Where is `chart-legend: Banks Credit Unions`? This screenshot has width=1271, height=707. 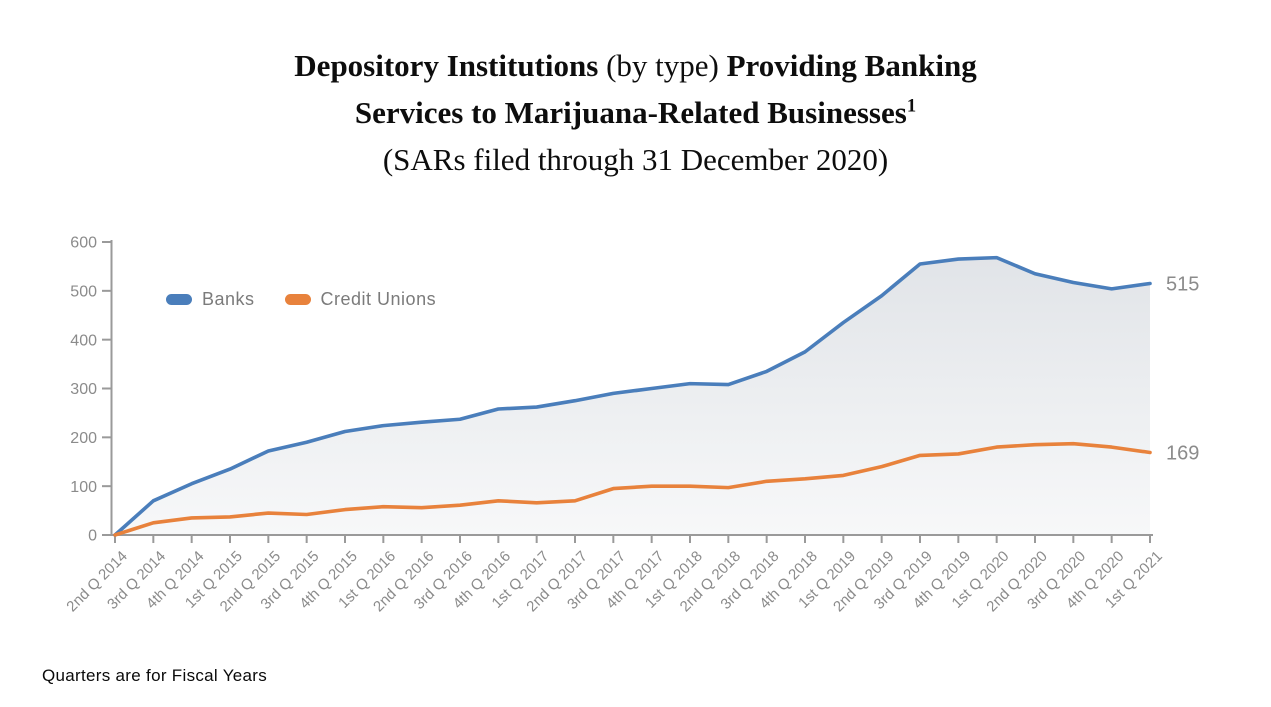
chart-legend: Banks Credit Unions is located at coordinates (301, 299).